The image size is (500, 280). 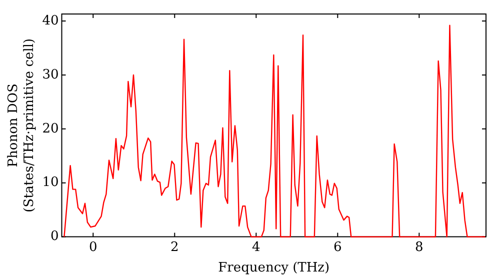 What do you see at coordinates (21, 125) in the screenshot?
I see `y-axis-title: Phonon DOS (States/THz·primitive cell)` at bounding box center [21, 125].